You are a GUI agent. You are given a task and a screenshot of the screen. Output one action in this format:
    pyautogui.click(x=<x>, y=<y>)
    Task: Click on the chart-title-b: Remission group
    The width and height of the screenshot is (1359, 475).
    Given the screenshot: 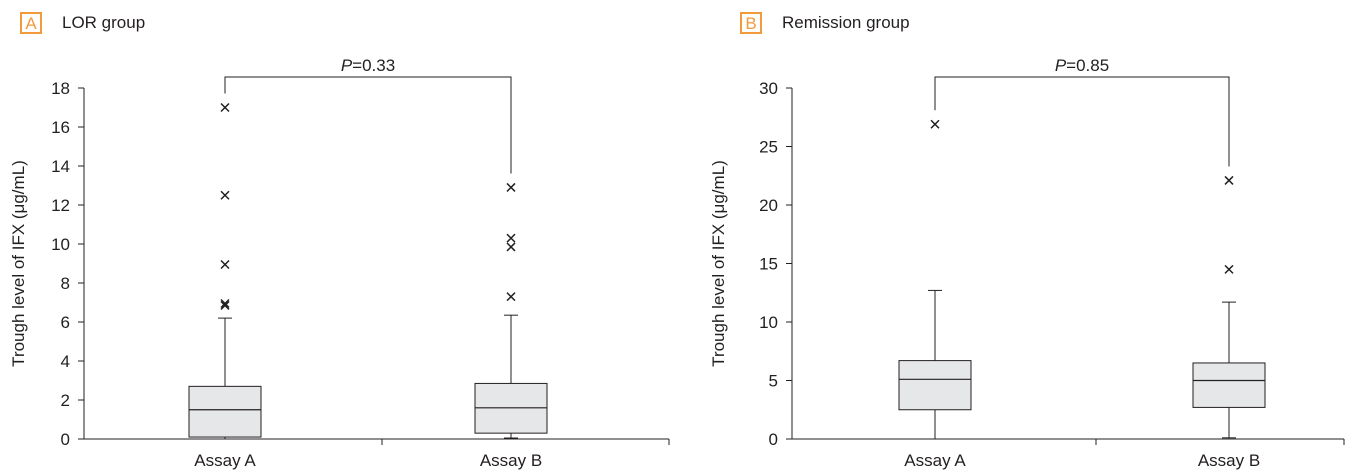 What is the action you would take?
    pyautogui.click(x=846, y=22)
    